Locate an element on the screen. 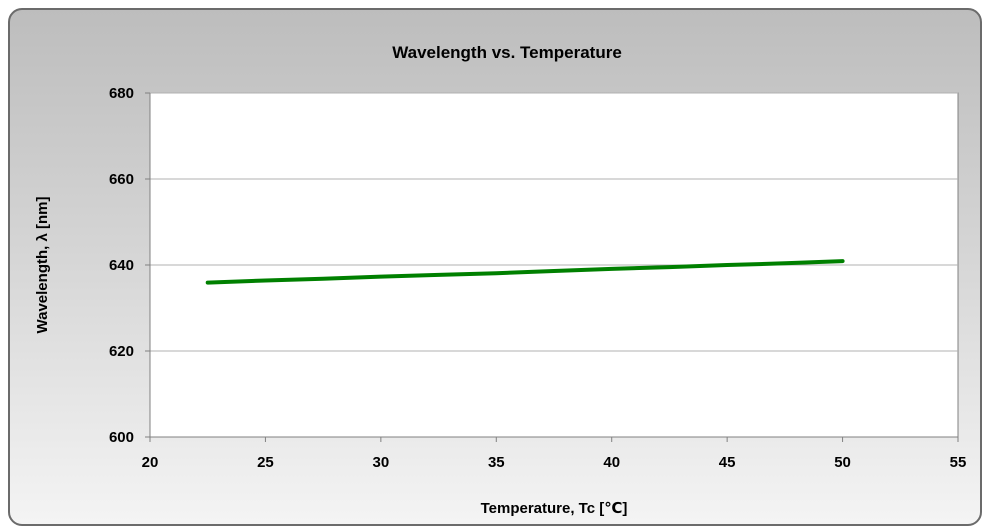 The height and width of the screenshot is (531, 986). x-tick-label: 25 is located at coordinates (265, 462).